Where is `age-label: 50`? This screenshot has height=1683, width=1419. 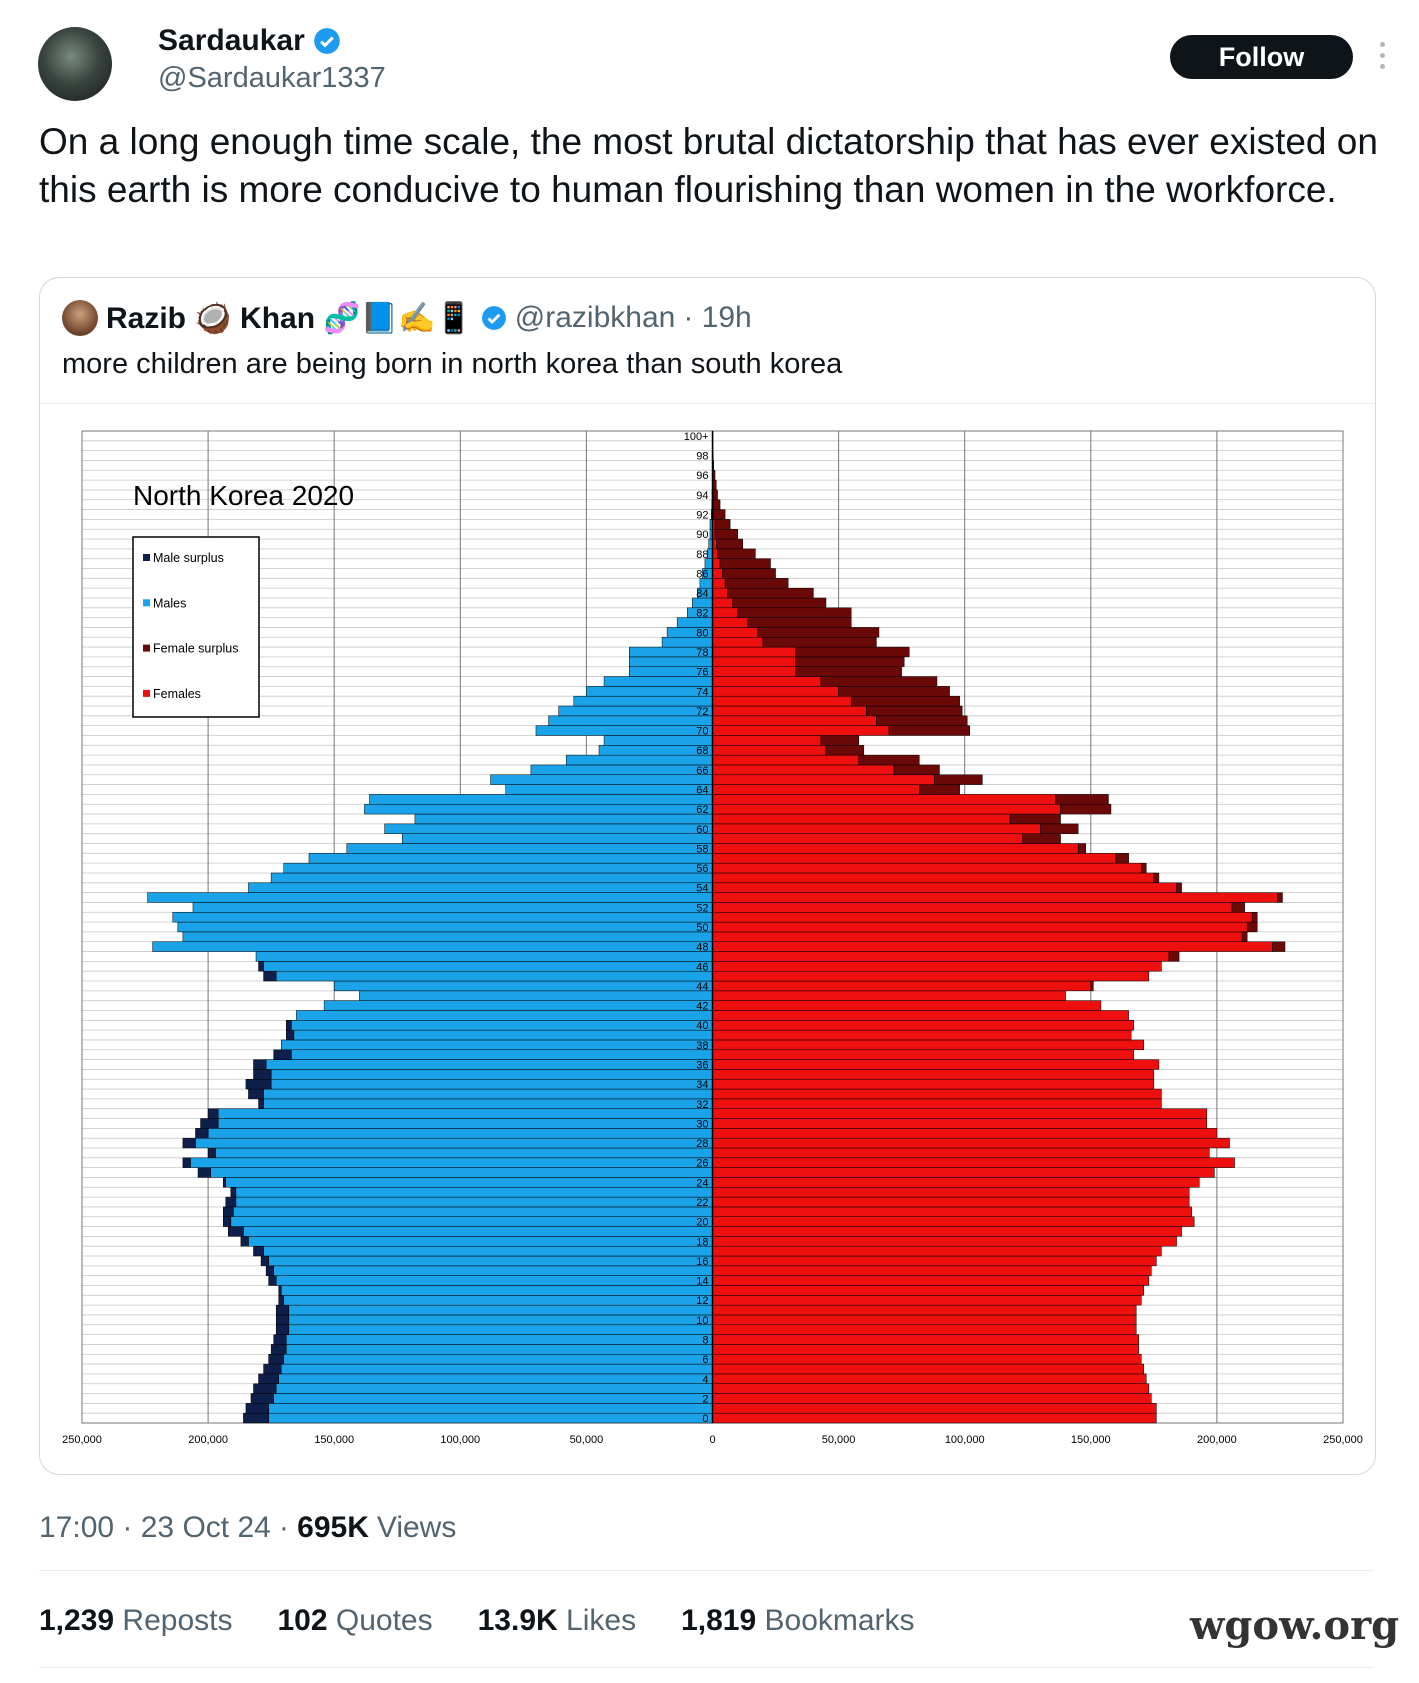
age-label: 50 is located at coordinates (702, 928).